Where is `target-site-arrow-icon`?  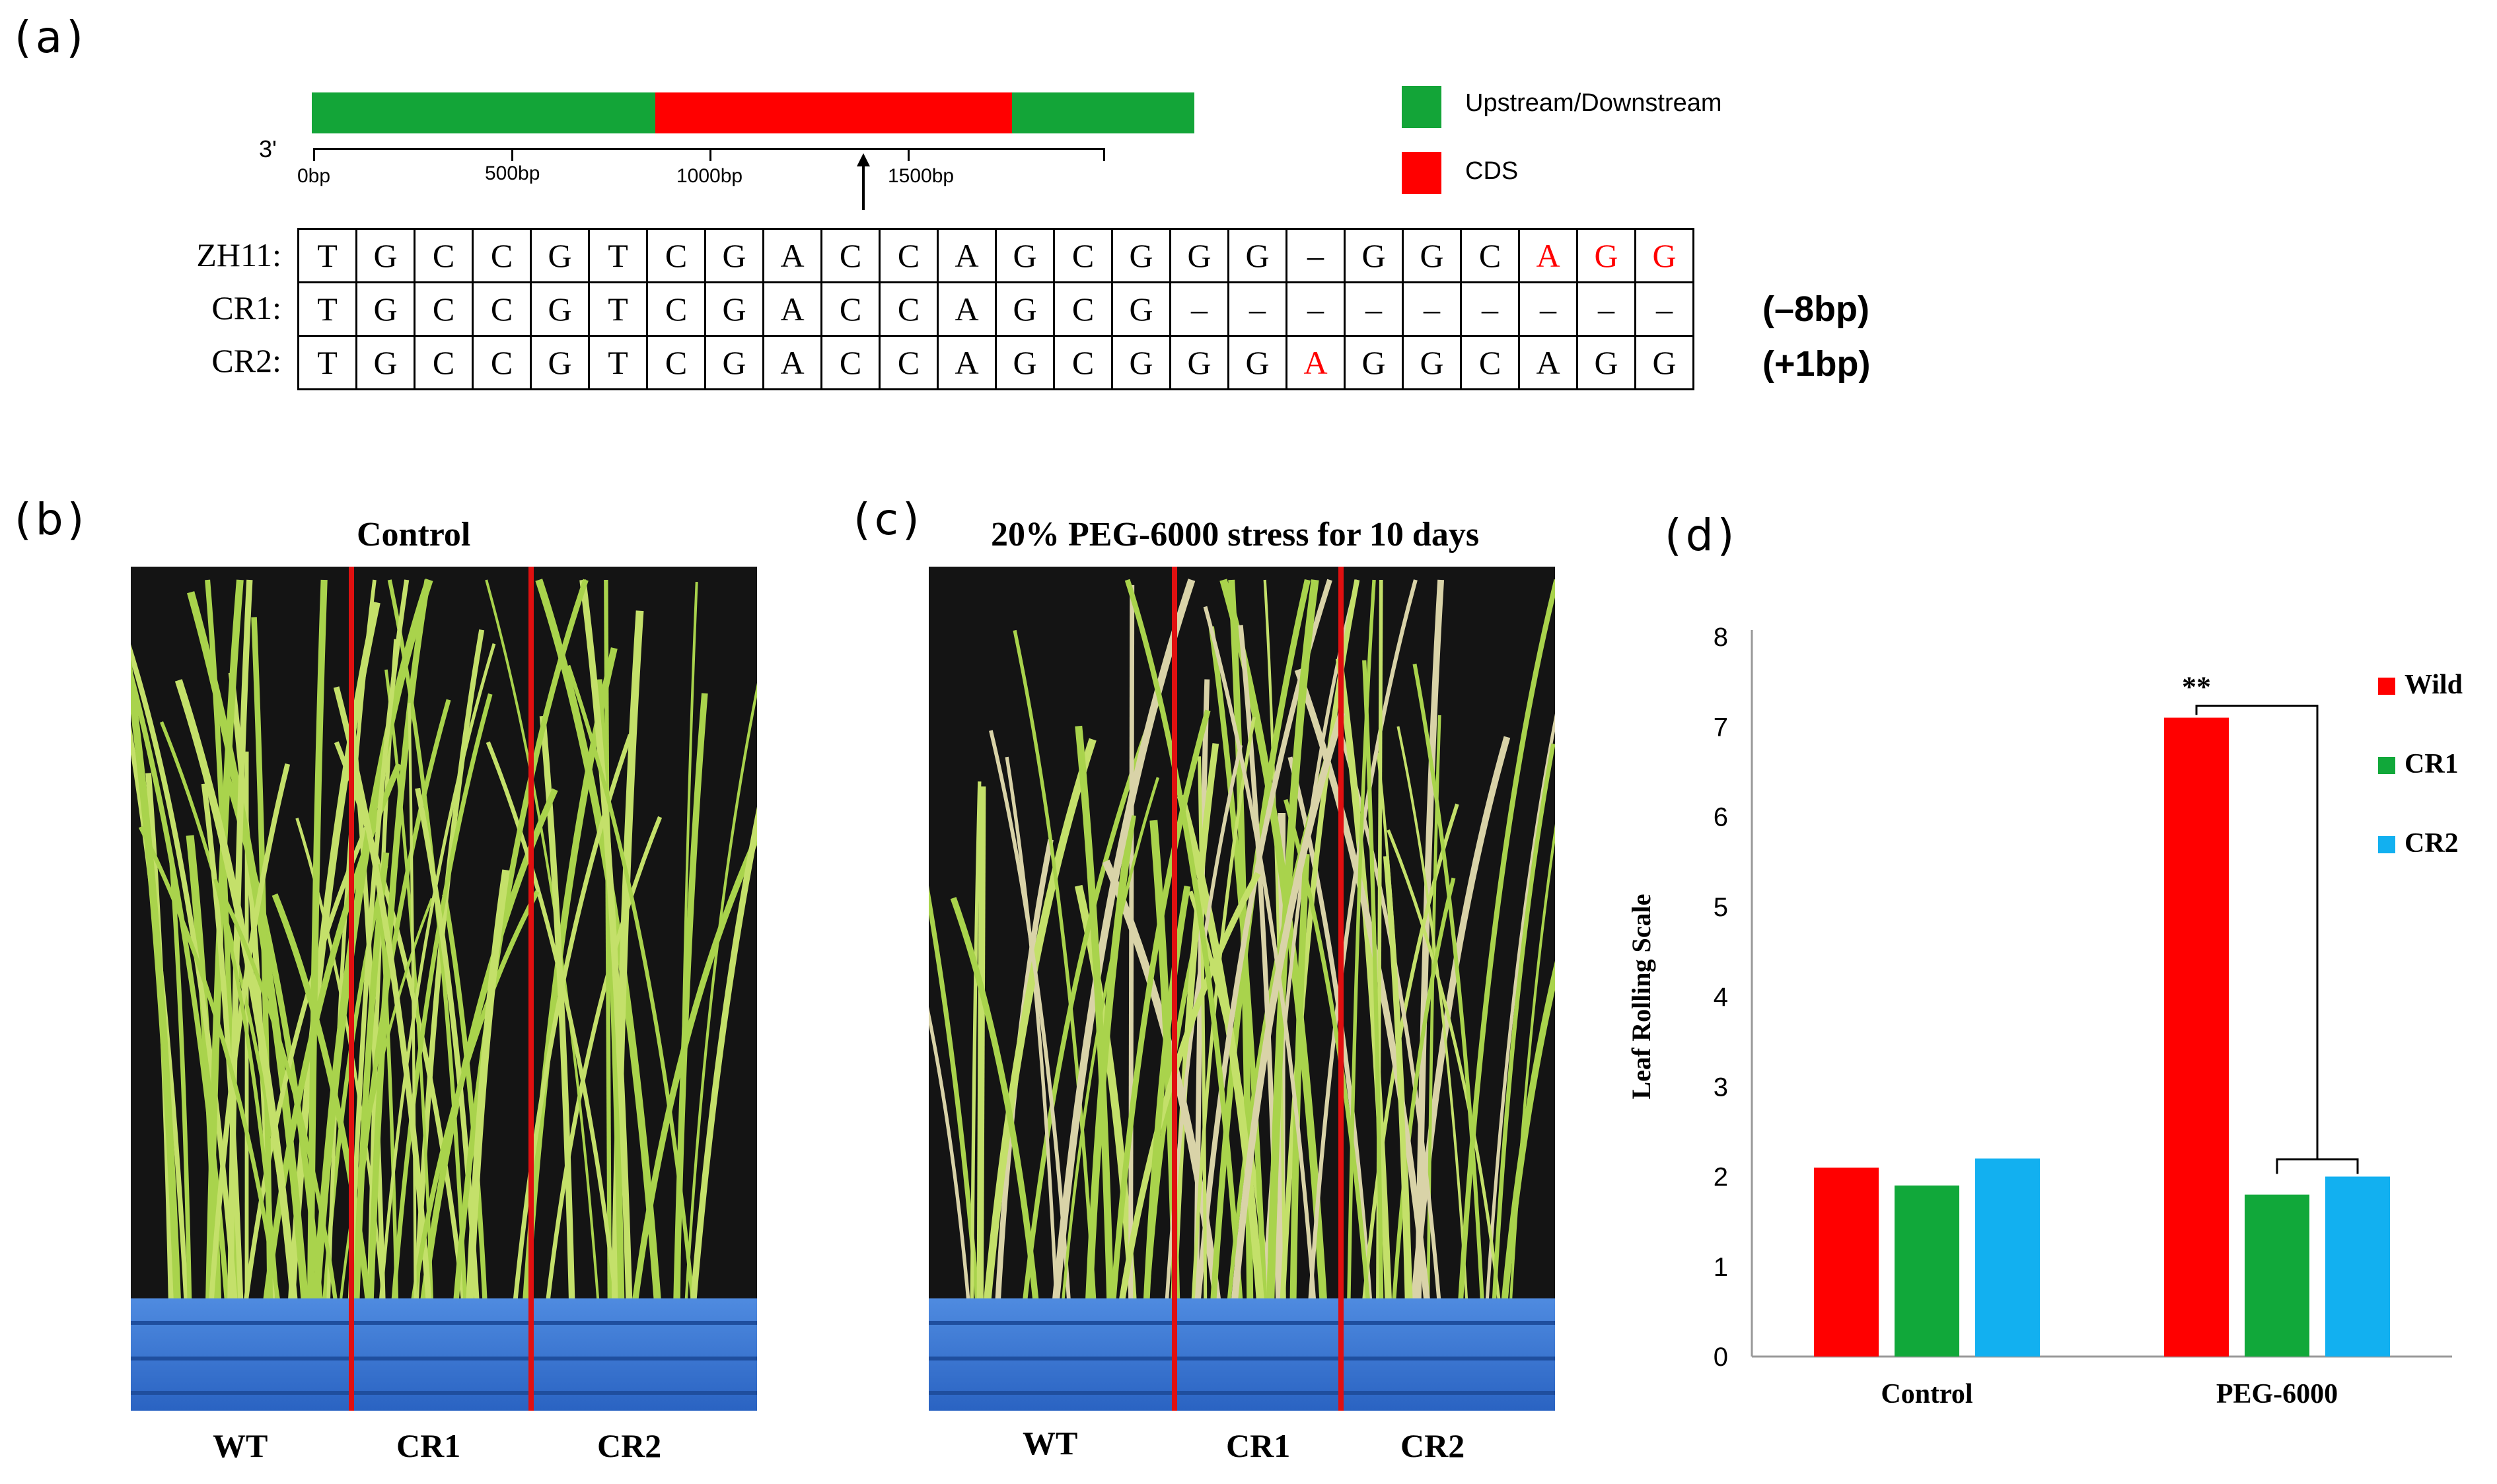
target-site-arrow-icon is located at coordinates (864, 181).